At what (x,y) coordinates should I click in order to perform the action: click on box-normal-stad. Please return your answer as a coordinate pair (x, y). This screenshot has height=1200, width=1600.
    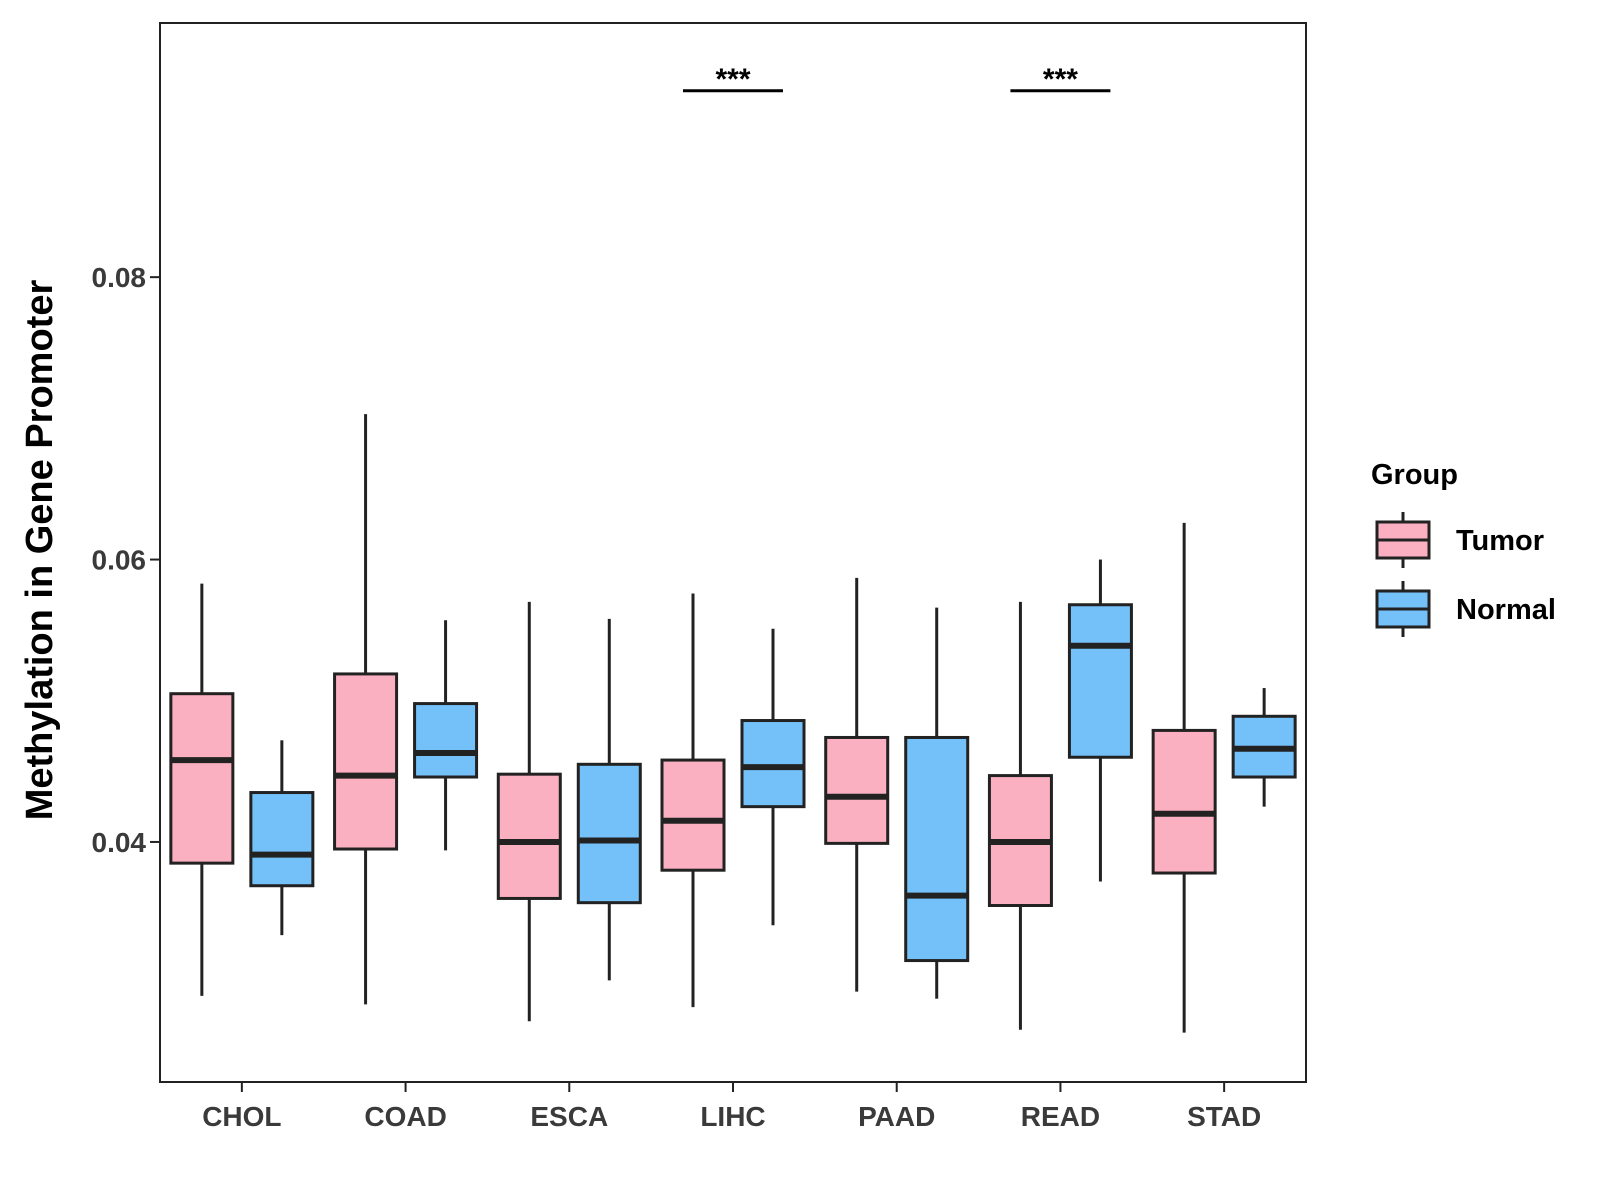
    Looking at the image, I should click on (1264, 747).